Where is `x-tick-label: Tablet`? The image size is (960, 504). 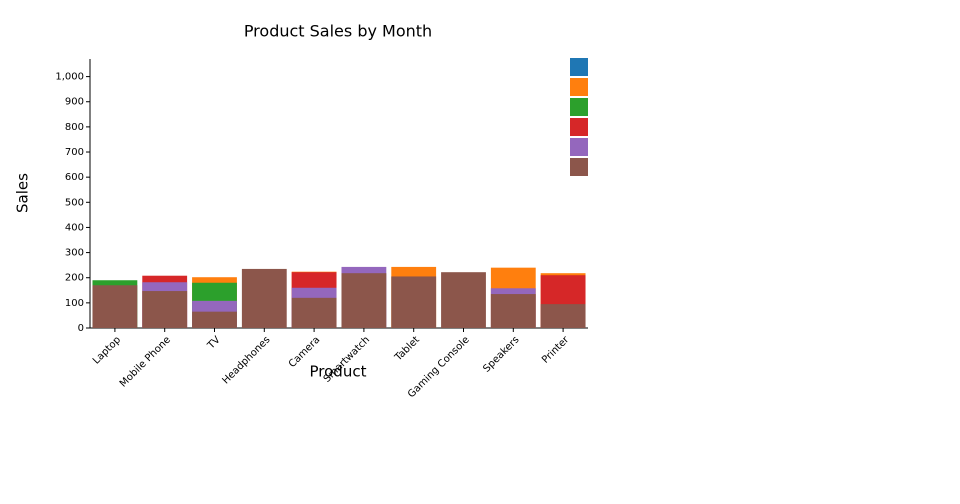
x-tick-label: Tablet is located at coordinates (407, 349).